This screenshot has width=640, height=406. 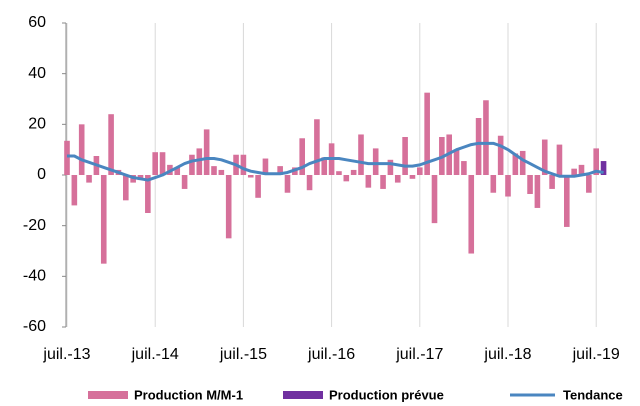 What do you see at coordinates (243, 354) in the screenshot?
I see `x-tick-label: juil.-15` at bounding box center [243, 354].